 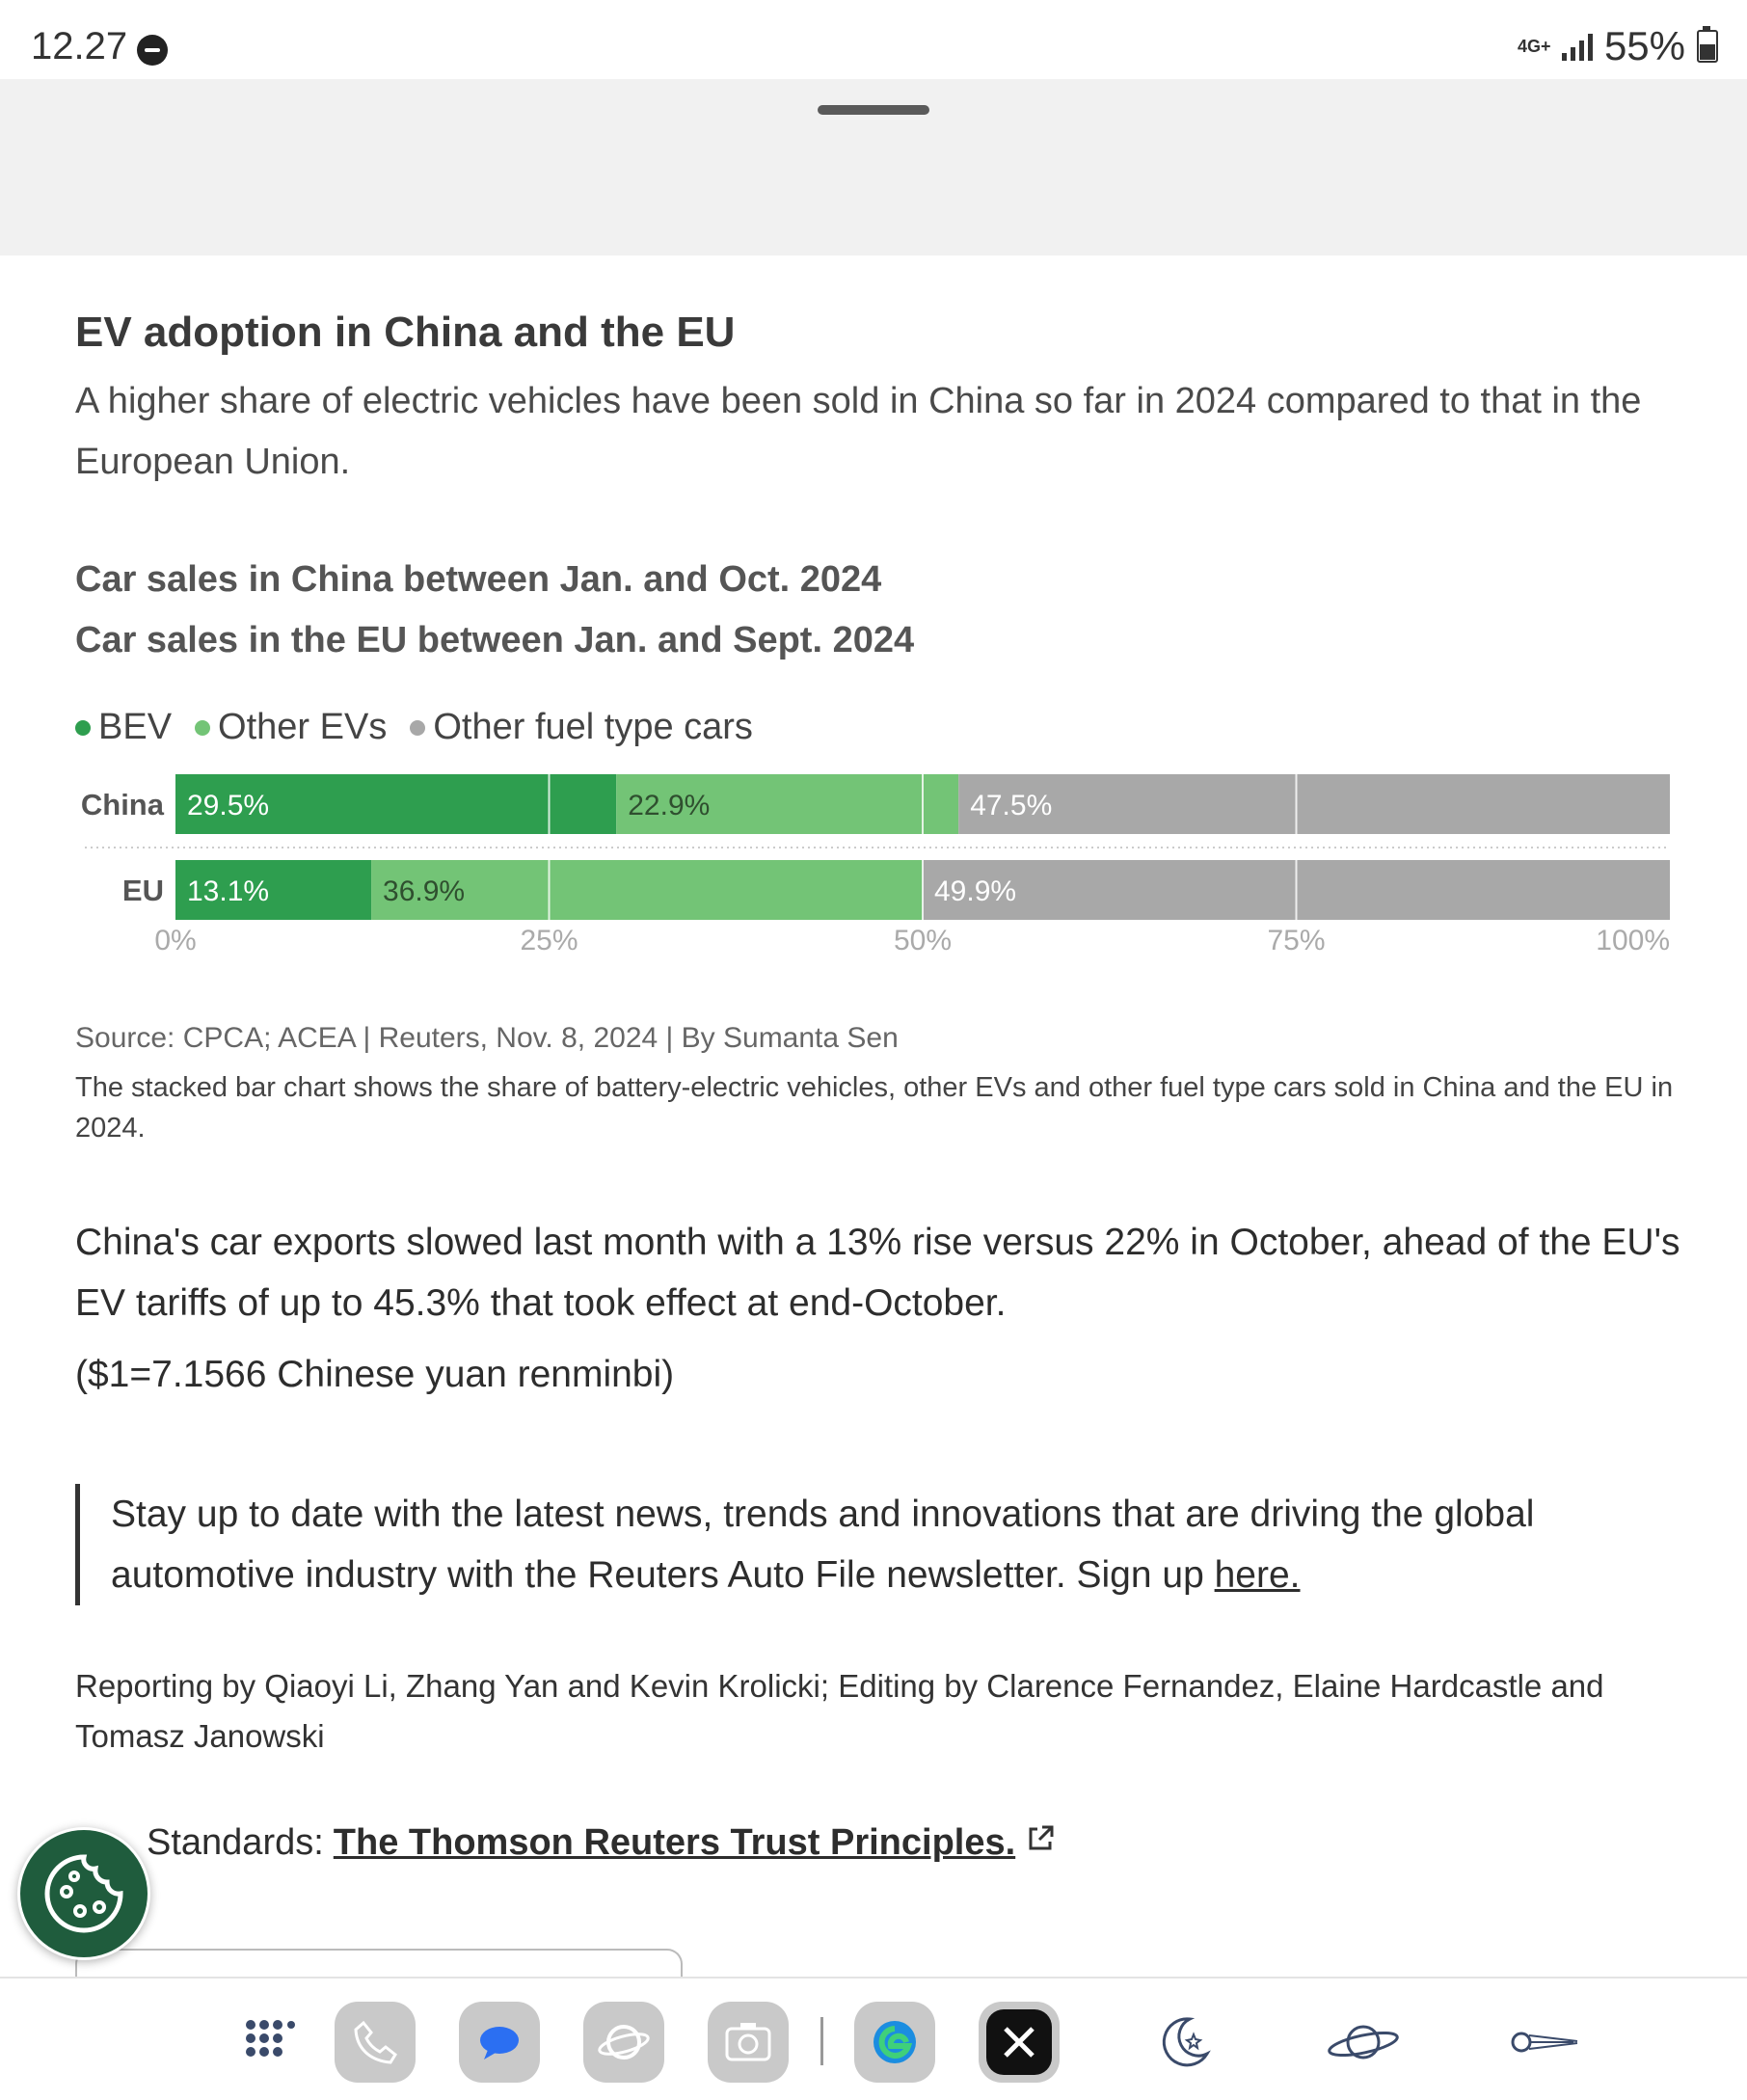 What do you see at coordinates (873, 110) in the screenshot?
I see `drag-handle` at bounding box center [873, 110].